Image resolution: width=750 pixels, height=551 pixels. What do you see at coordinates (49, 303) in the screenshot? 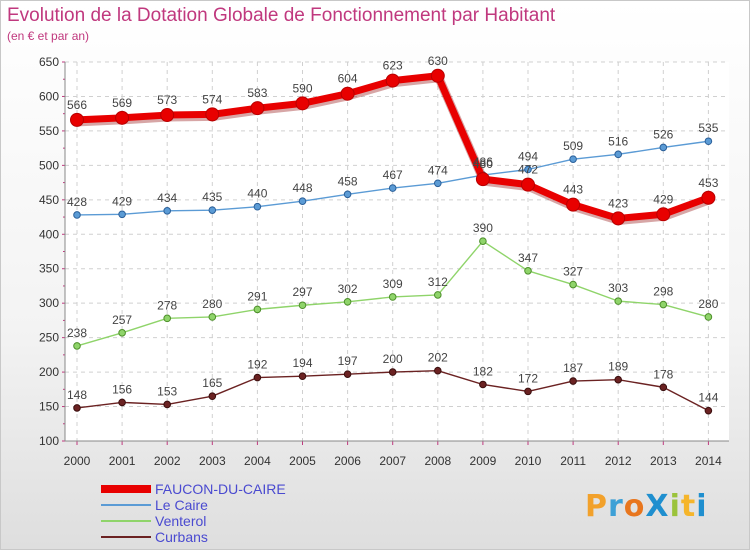
I see `y-tick-label: 300` at bounding box center [49, 303].